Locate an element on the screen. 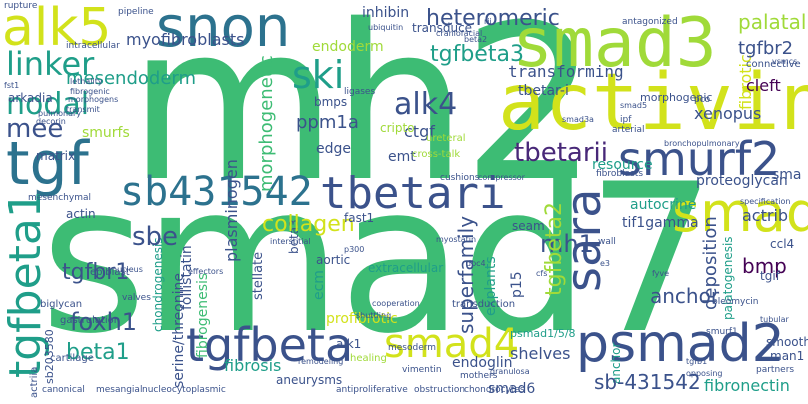  word: palatal is located at coordinates (772, 22).